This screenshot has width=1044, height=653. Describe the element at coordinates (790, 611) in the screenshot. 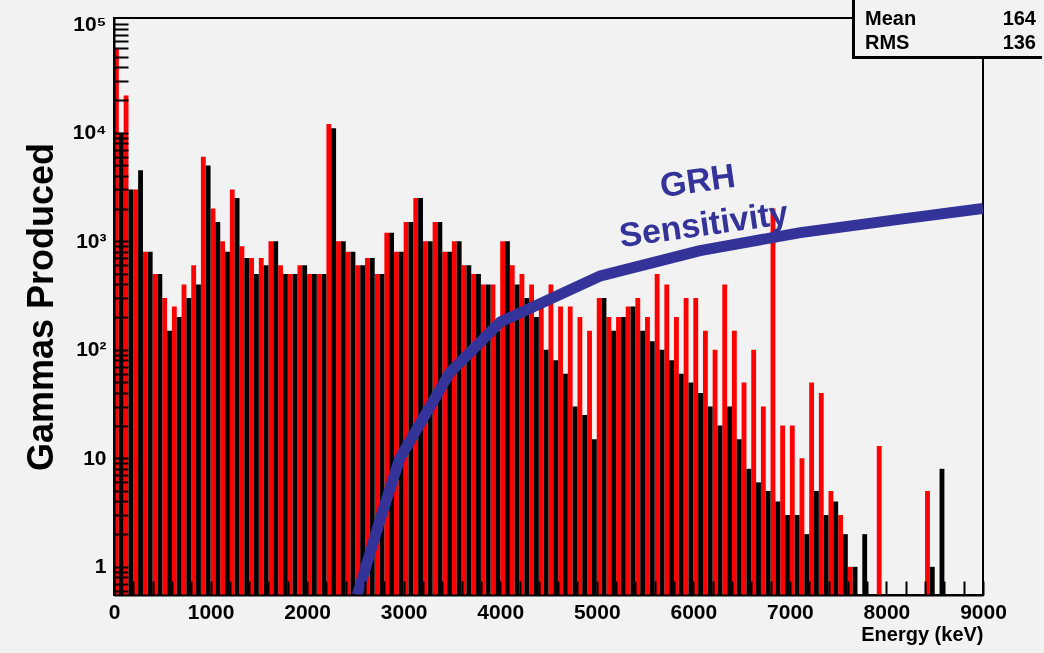

I see `x-tick-label: 7000` at that location.